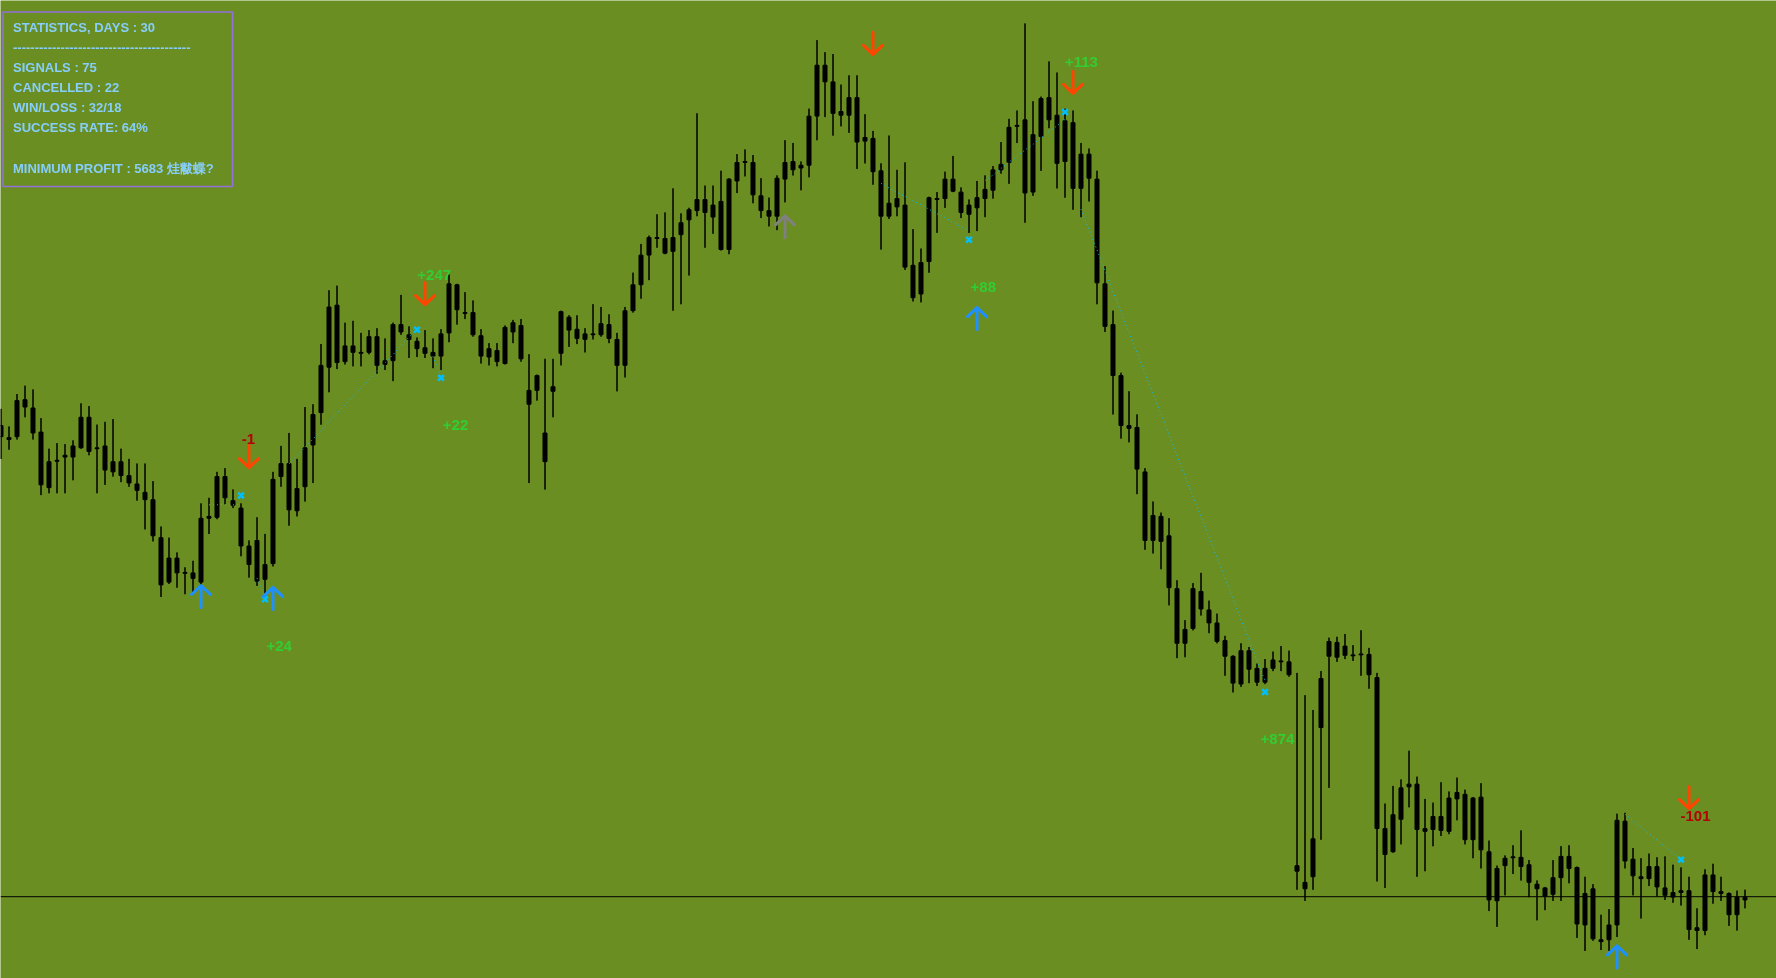  I want to click on annotation: +874, so click(1278, 739).